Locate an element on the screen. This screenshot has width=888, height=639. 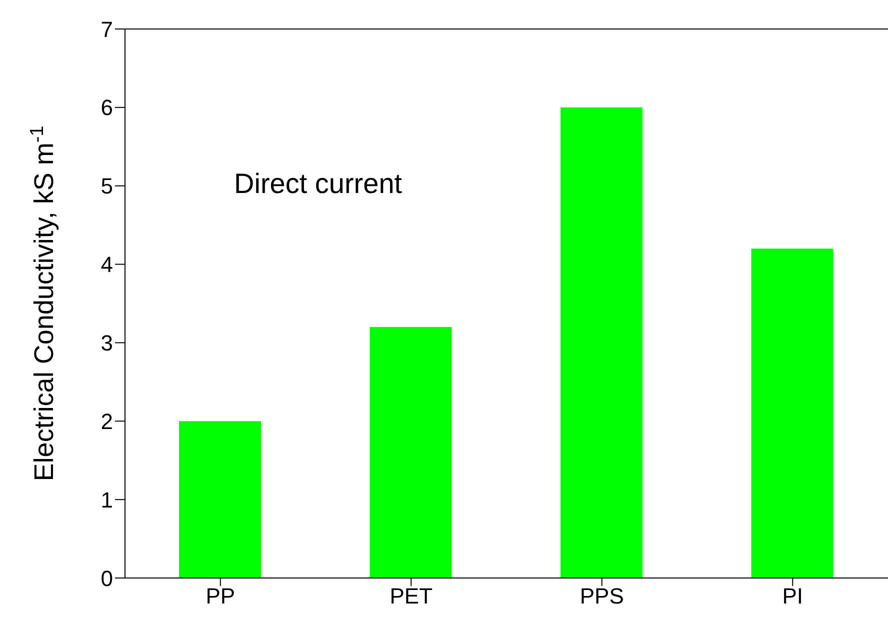
annotation: Direct current is located at coordinates (318, 184).